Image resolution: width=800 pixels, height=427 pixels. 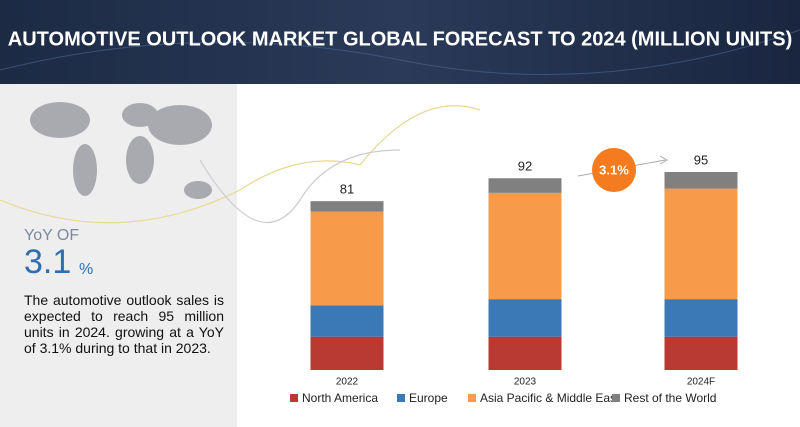 What do you see at coordinates (347, 189) in the screenshot?
I see `total-label: 81` at bounding box center [347, 189].